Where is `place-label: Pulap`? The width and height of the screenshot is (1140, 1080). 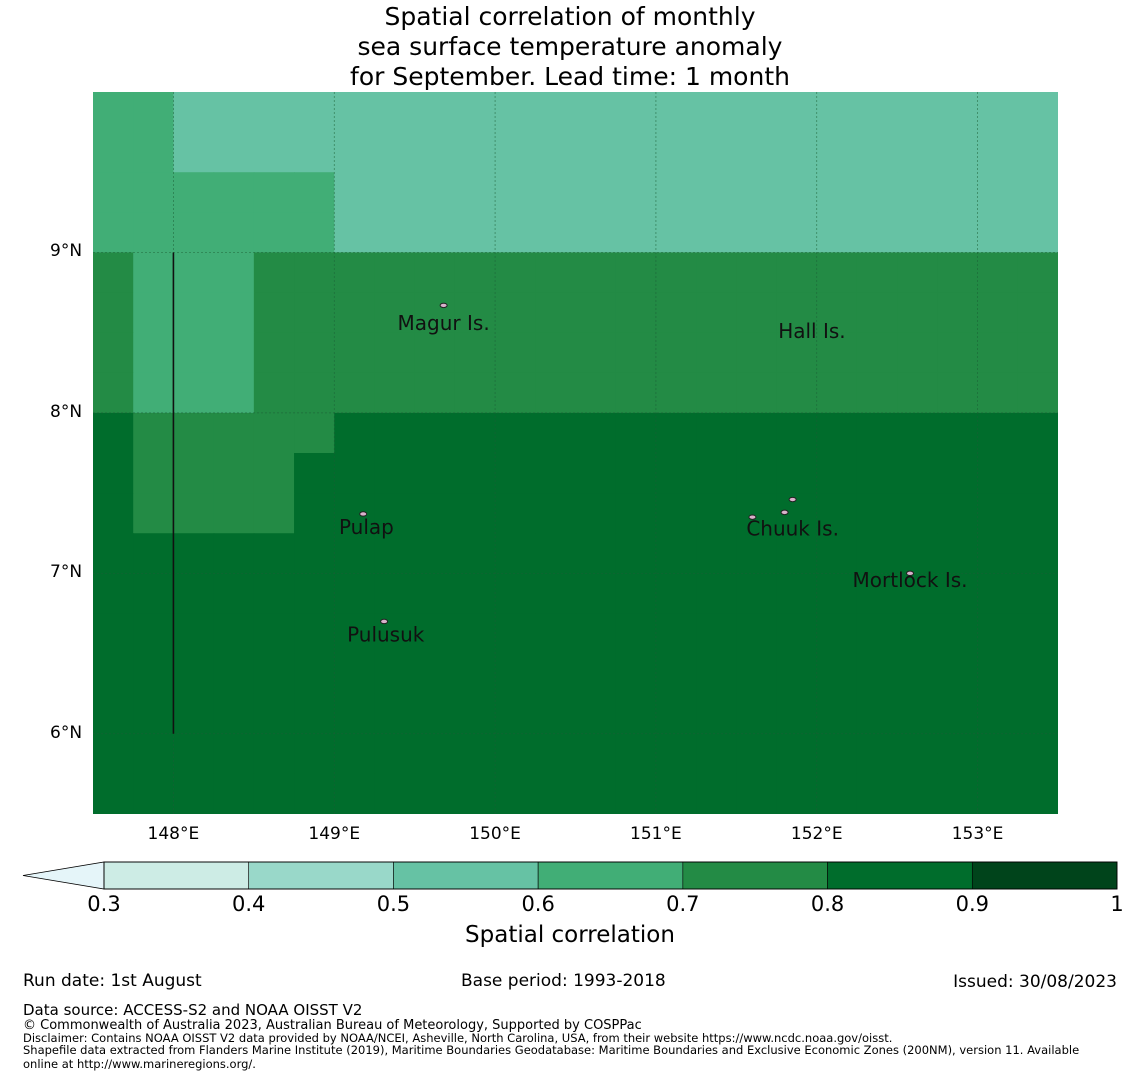 place-label: Pulap is located at coordinates (366, 527).